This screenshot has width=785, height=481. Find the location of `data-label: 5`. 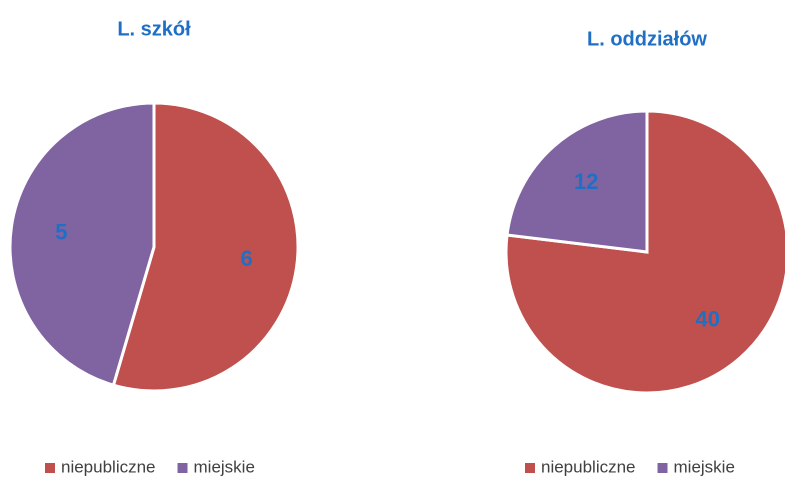

data-label: 5 is located at coordinates (61, 231).